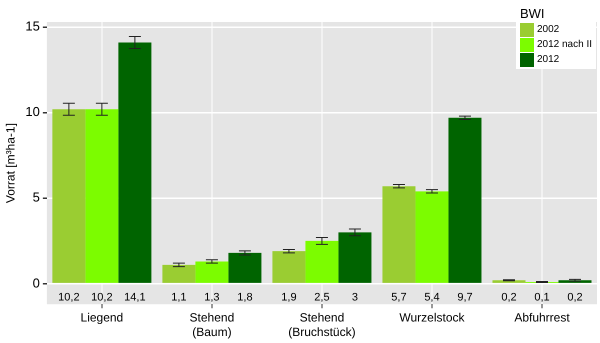 This screenshot has width=600, height=343. Describe the element at coordinates (322, 325) in the screenshot. I see `x-tick-label: Stehend (Bruchstück)` at that location.